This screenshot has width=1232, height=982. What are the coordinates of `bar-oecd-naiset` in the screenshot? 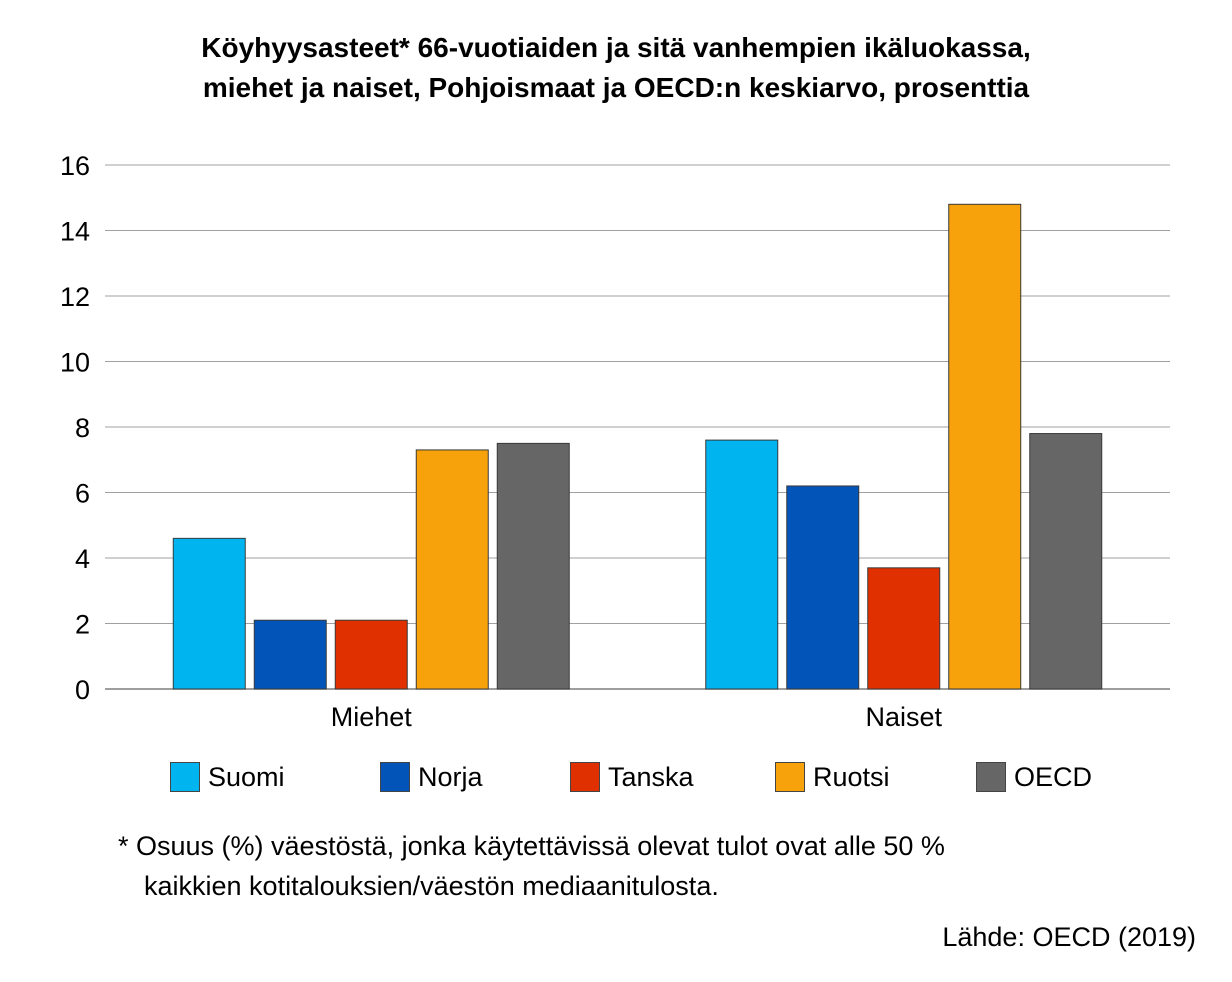 It's located at (1066, 561).